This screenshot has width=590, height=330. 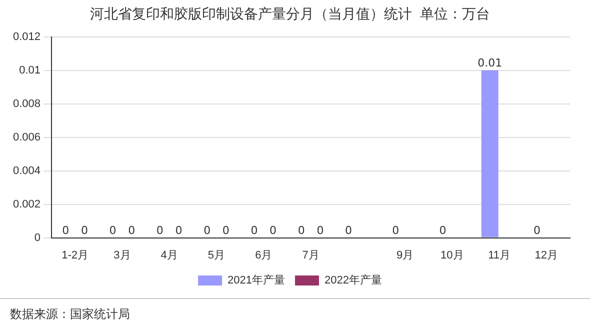 What do you see at coordinates (290, 13) in the screenshot?
I see `chart-title: 河北省复印和胶版印制设备产量分月（当月值）统计 单位：万台` at bounding box center [290, 13].